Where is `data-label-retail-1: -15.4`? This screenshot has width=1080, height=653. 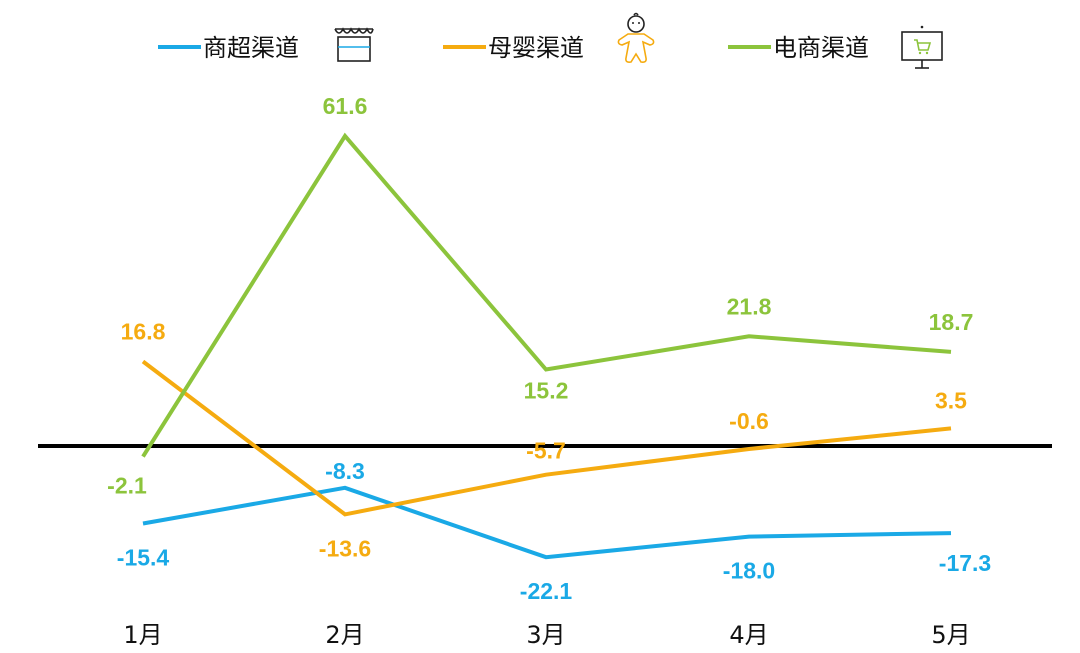
data-label-retail-1: -15.4 is located at coordinates (143, 558).